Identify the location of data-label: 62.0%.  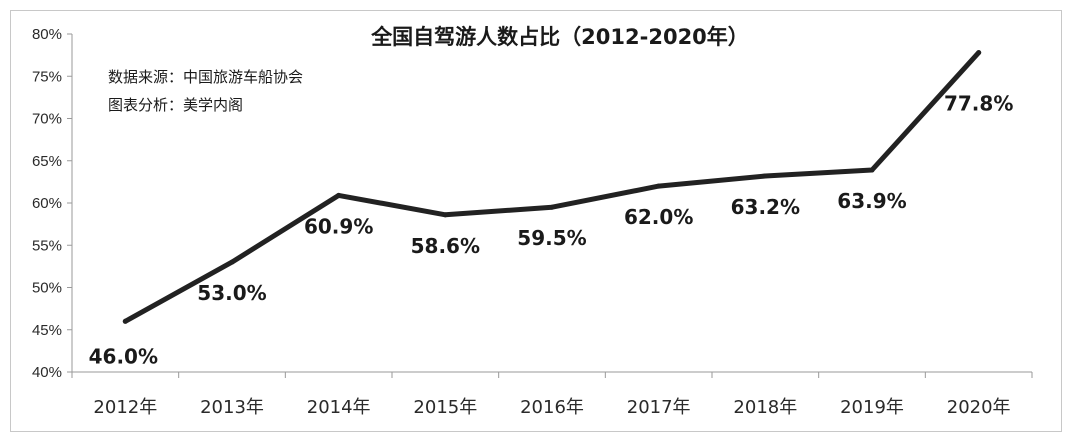
(658, 217).